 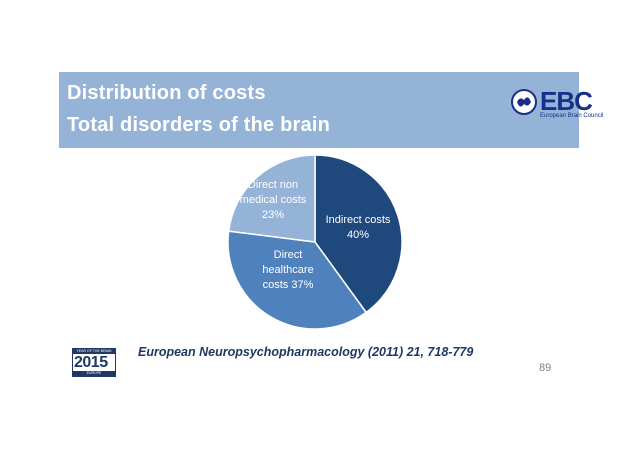 I want to click on slice-label-line: healthcare, so click(x=288, y=270).